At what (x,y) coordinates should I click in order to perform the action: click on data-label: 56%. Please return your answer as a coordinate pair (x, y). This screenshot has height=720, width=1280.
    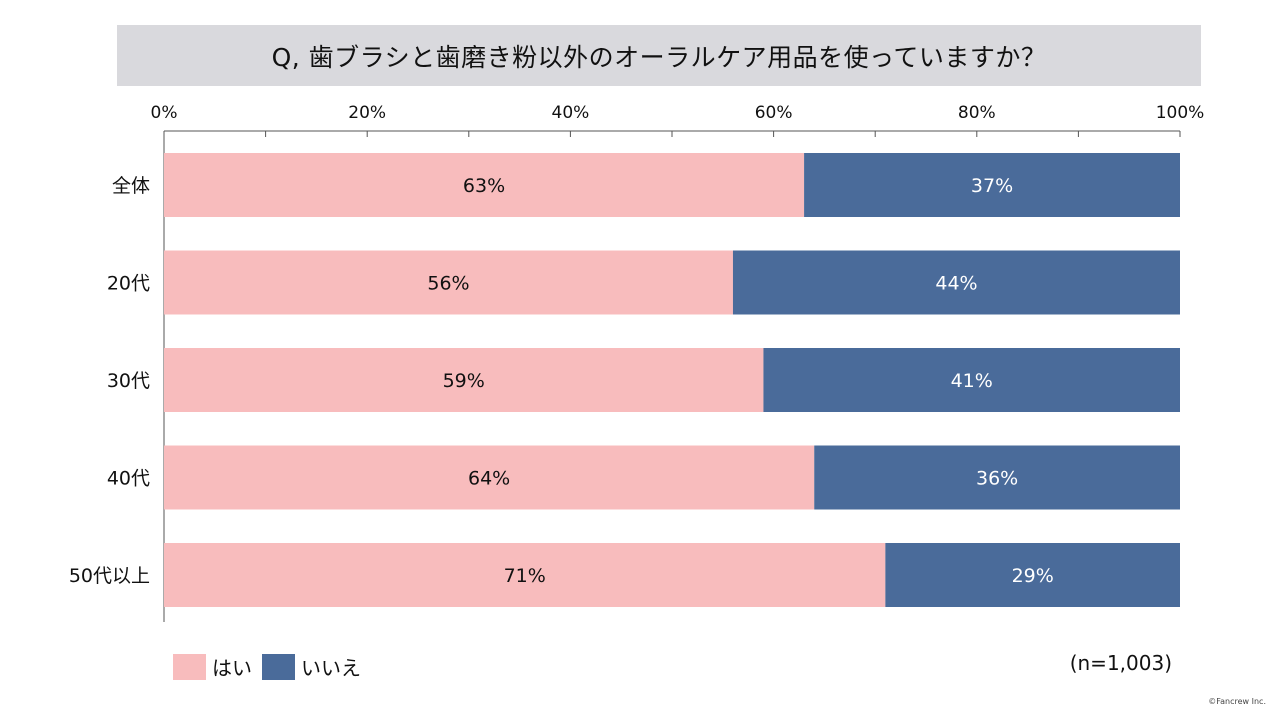
    Looking at the image, I should click on (448, 284).